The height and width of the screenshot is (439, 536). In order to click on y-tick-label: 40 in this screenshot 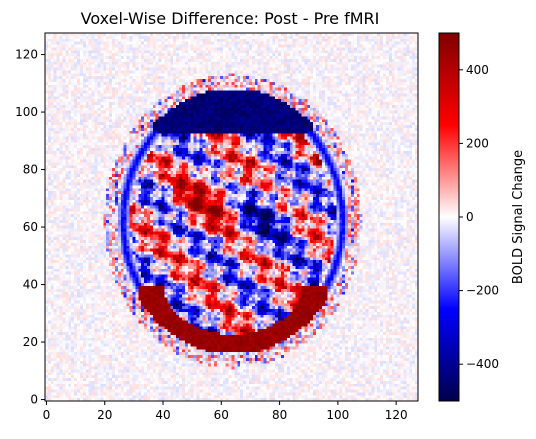, I will do `click(30, 285)`.